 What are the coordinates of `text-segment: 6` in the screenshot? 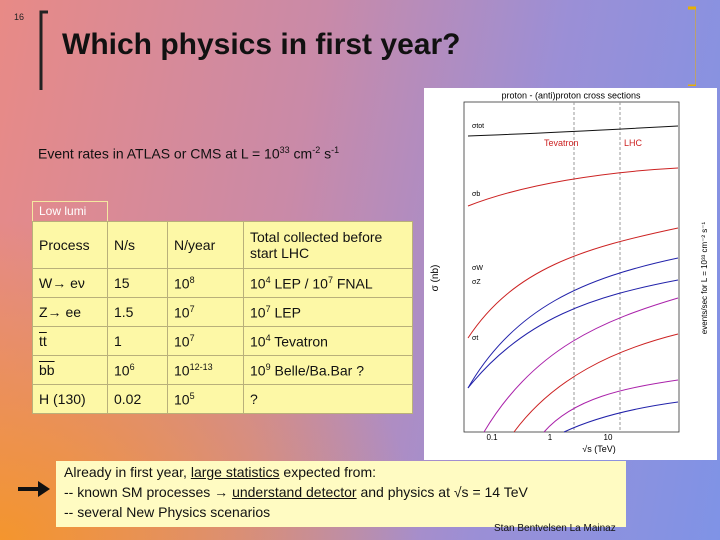 It's located at (132, 366).